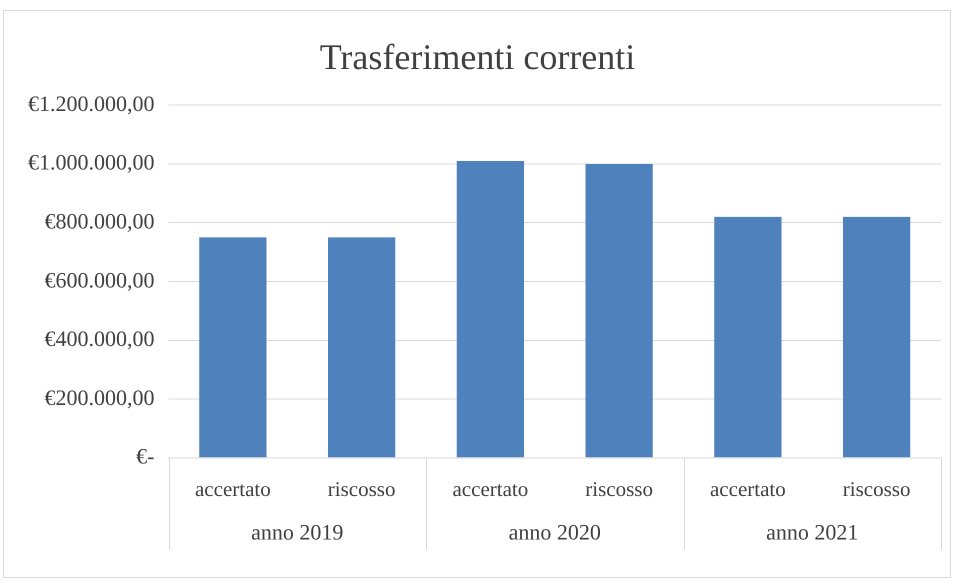 Image resolution: width=955 pixels, height=581 pixels. What do you see at coordinates (478, 57) in the screenshot?
I see `chart-title: Trasferimenti correnti` at bounding box center [478, 57].